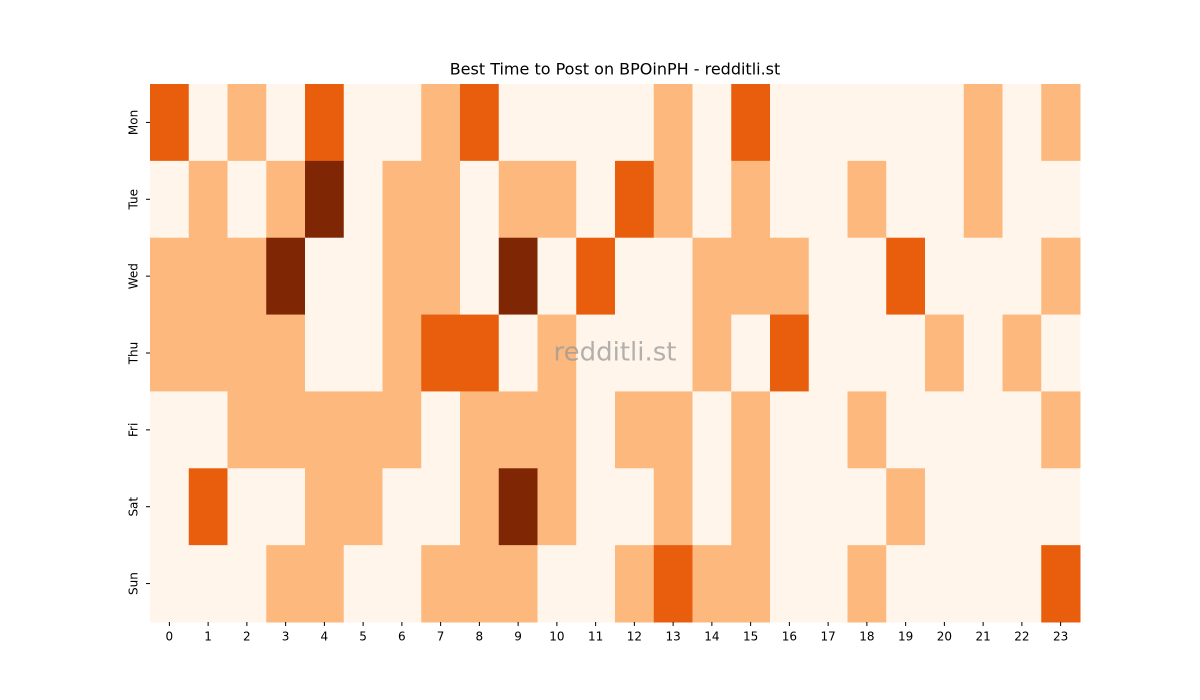  Describe the element at coordinates (556, 637) in the screenshot. I see `x-tick-label: 10` at that location.